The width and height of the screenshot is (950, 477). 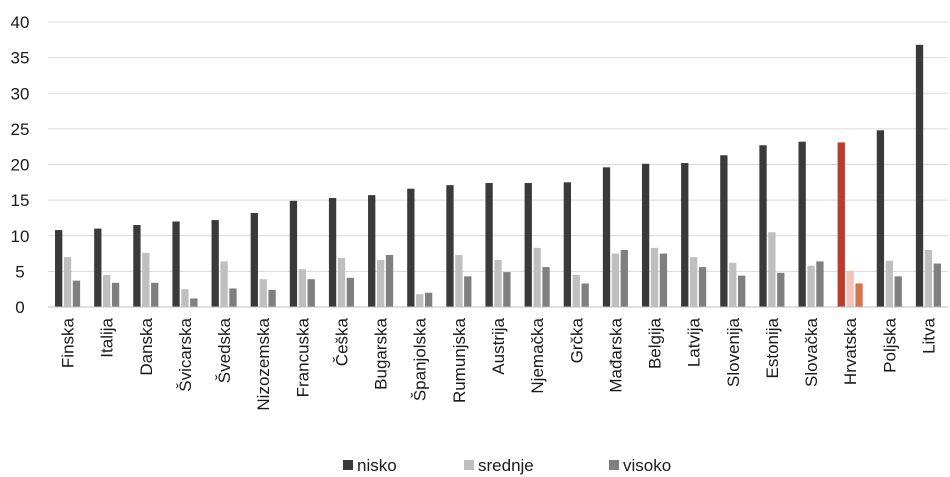 What do you see at coordinates (647, 465) in the screenshot?
I see `legend-label: visoko` at bounding box center [647, 465].